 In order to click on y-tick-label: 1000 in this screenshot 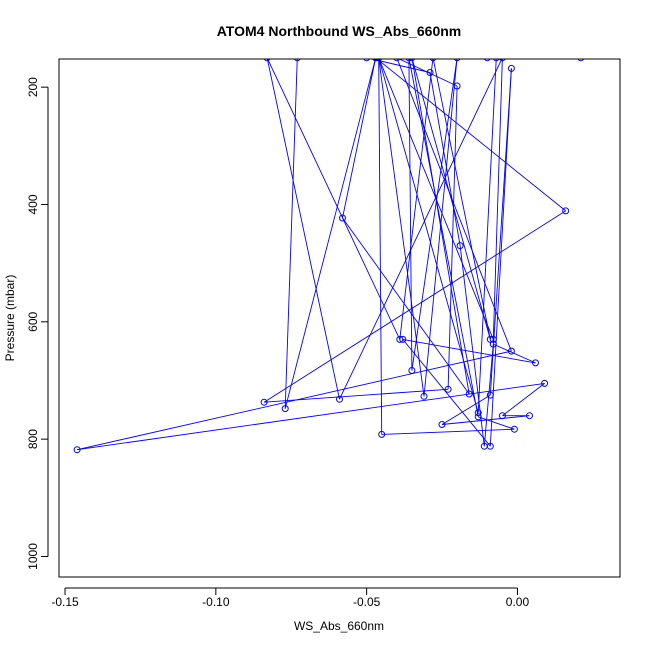, I will do `click(33, 556)`.